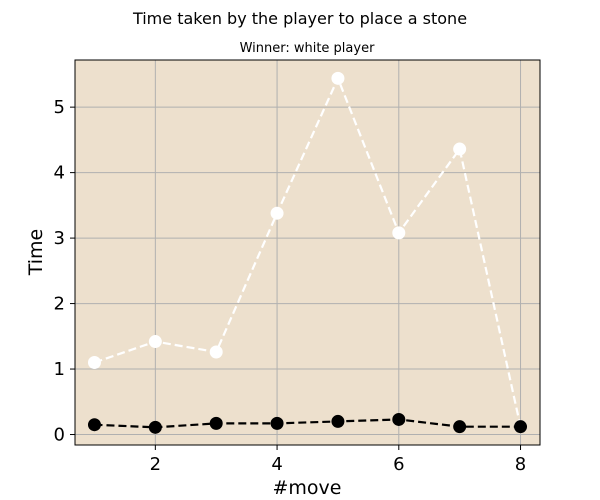 The height and width of the screenshot is (500, 600). Describe the element at coordinates (36, 253) in the screenshot. I see `y-axis-label: Time` at that location.